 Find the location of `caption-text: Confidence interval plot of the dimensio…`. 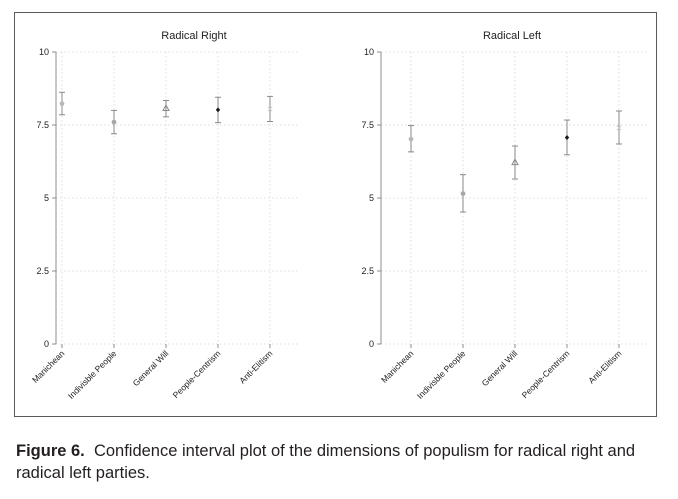

caption-text: Confidence interval plot of the dimensio… is located at coordinates (326, 462).